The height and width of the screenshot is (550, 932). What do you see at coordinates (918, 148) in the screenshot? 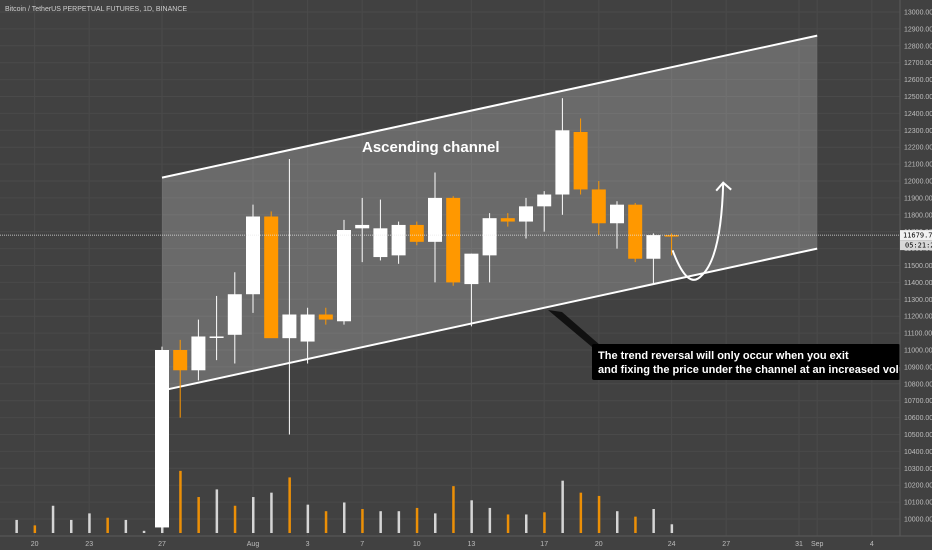
I see `price-tick-label: 12200.00` at bounding box center [918, 148].